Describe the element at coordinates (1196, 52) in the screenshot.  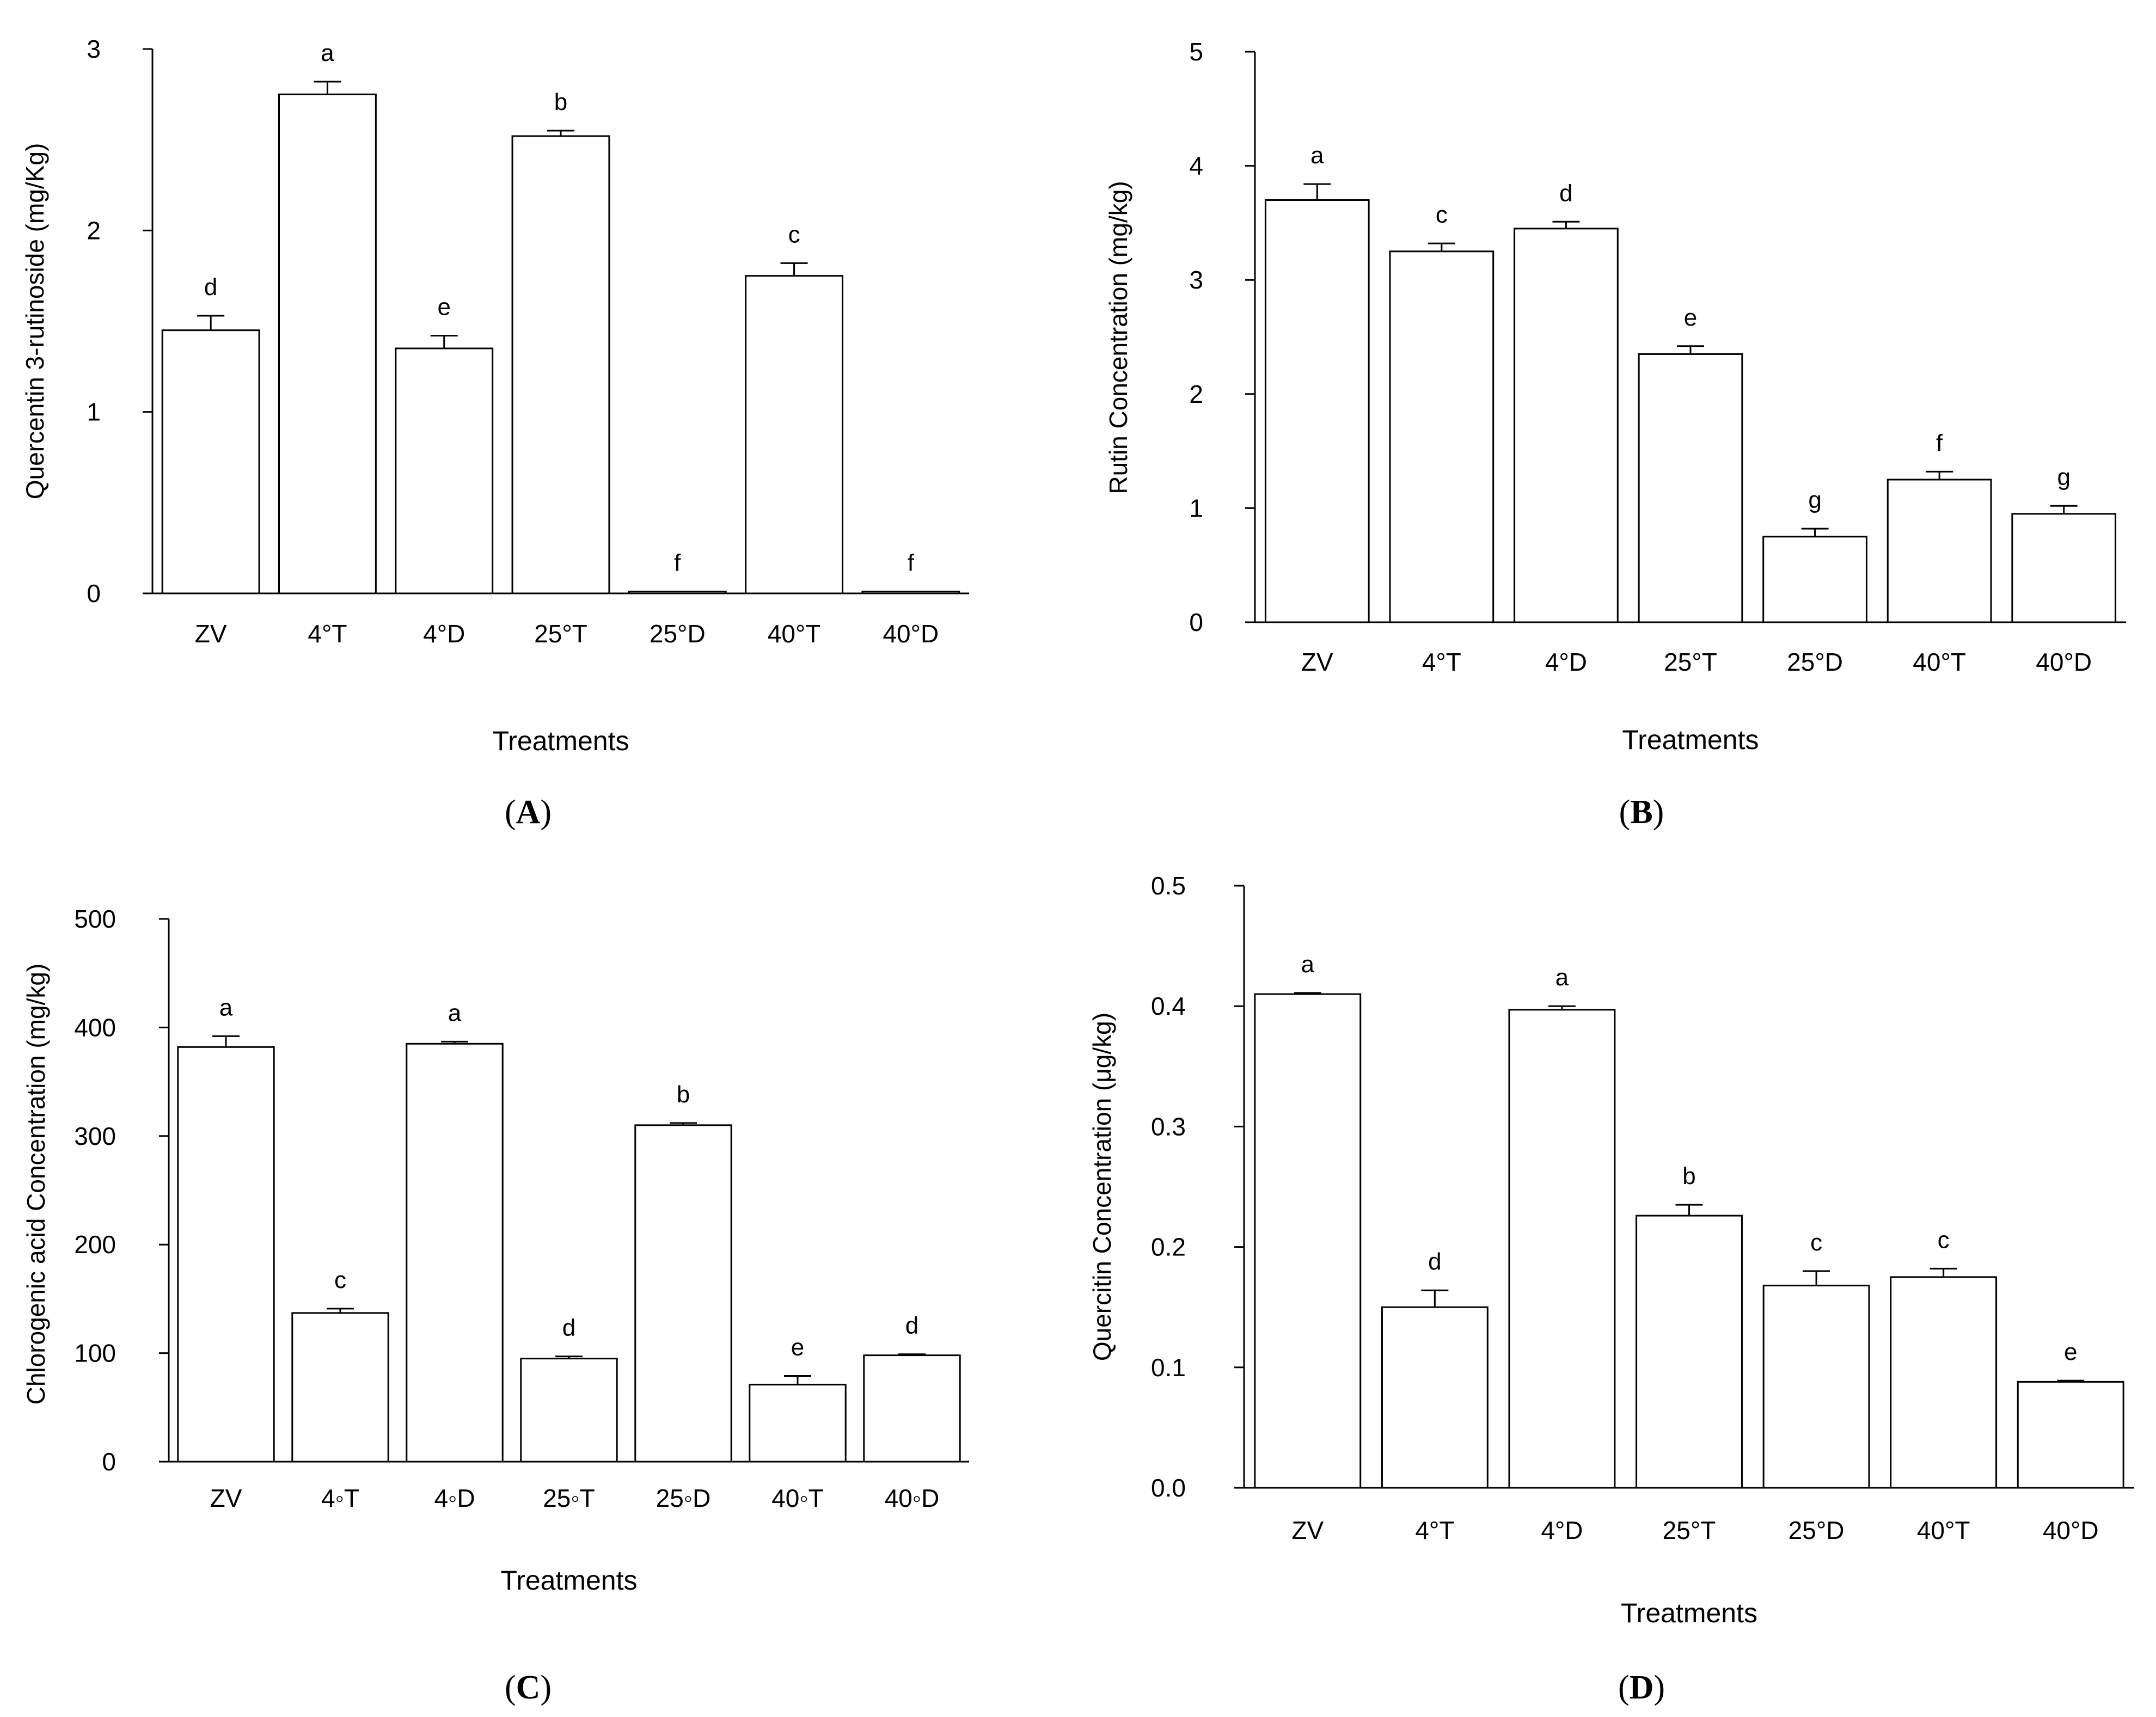
I see `chart-1-ytick-label: 5` at that location.